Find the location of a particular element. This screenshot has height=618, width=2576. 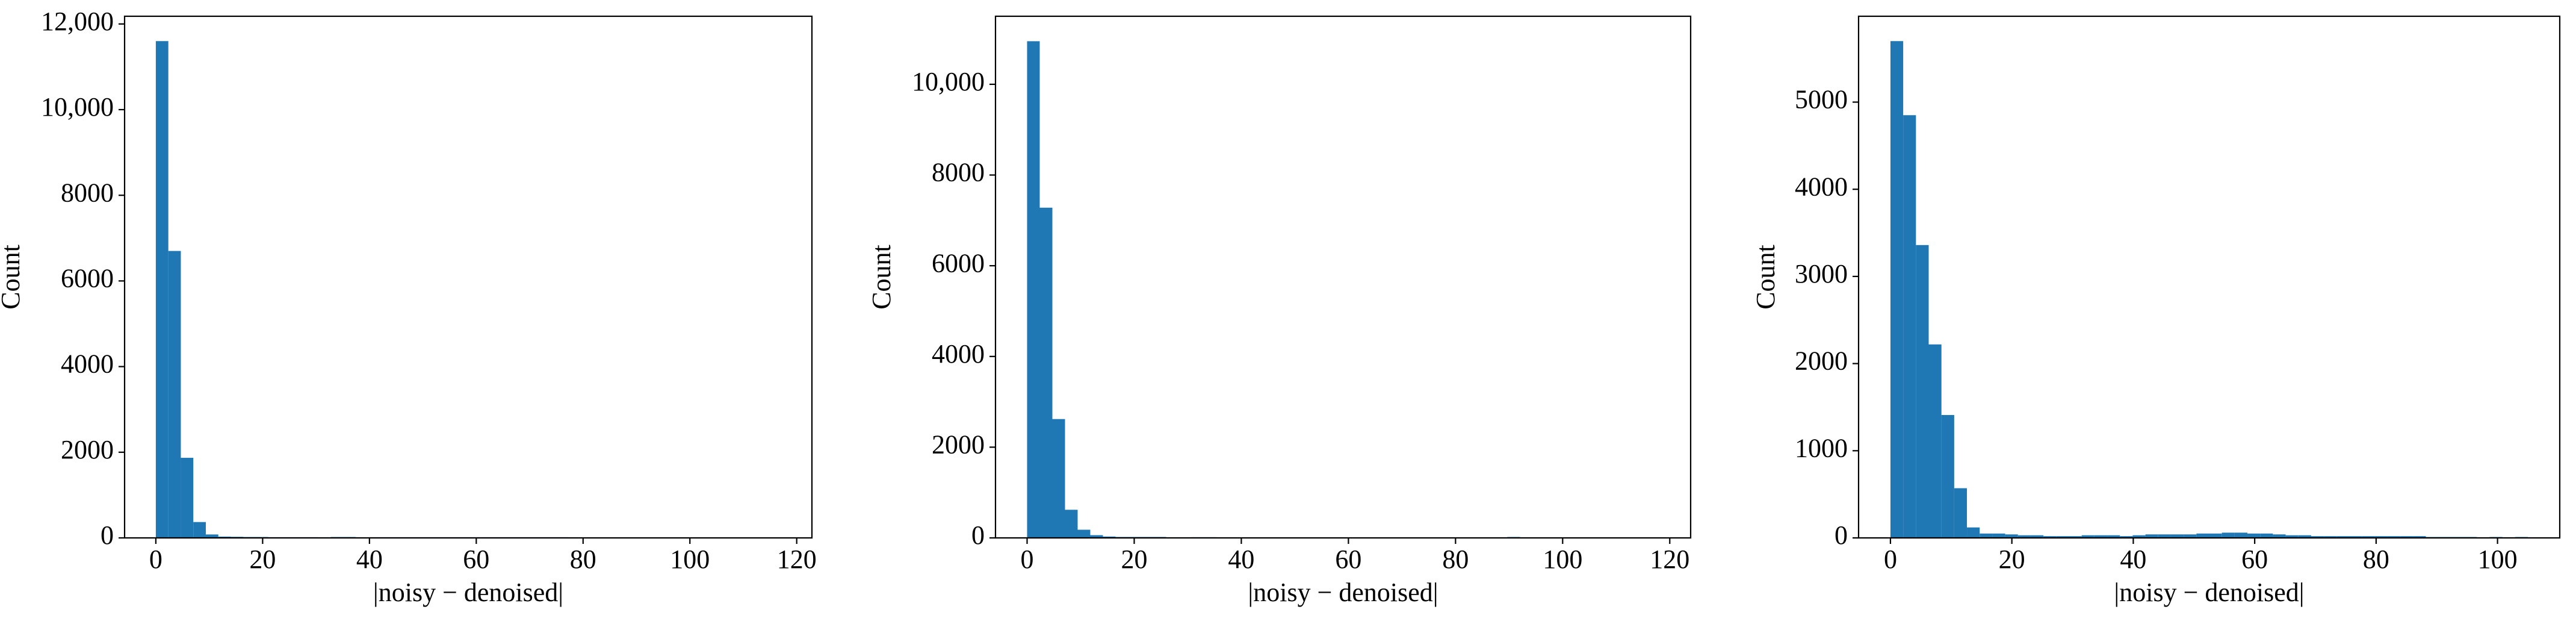

y-tick-label: 12,000 is located at coordinates (77, 21).